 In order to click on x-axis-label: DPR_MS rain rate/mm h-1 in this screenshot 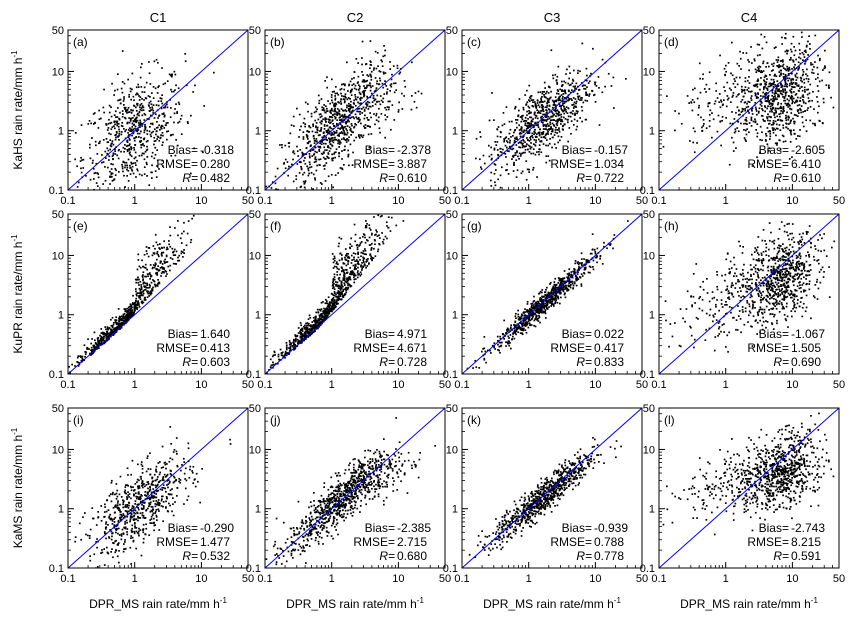, I will do `click(552, 603)`.